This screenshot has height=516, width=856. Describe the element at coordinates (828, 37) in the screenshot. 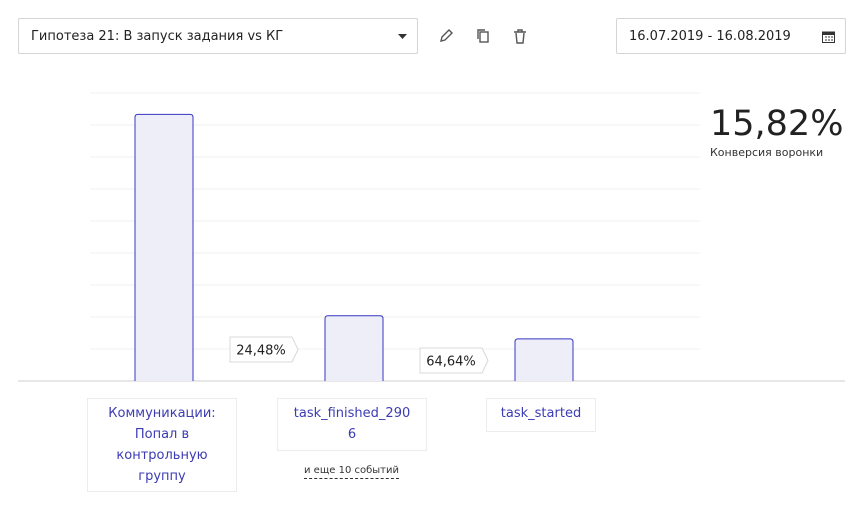

I see `calendar-icon` at that location.